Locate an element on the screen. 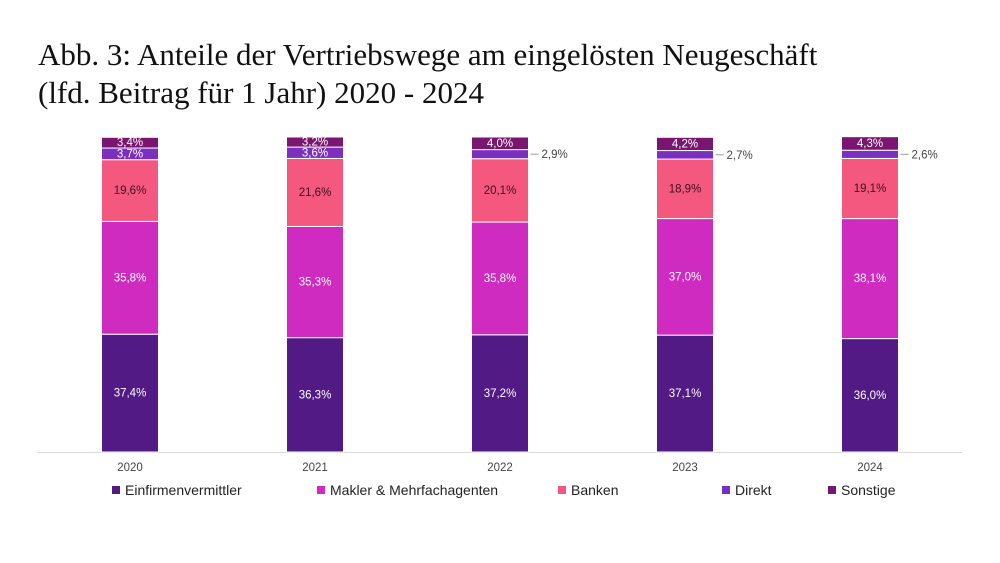 This screenshot has height=563, width=1000. data-label: 21,6% is located at coordinates (315, 193).